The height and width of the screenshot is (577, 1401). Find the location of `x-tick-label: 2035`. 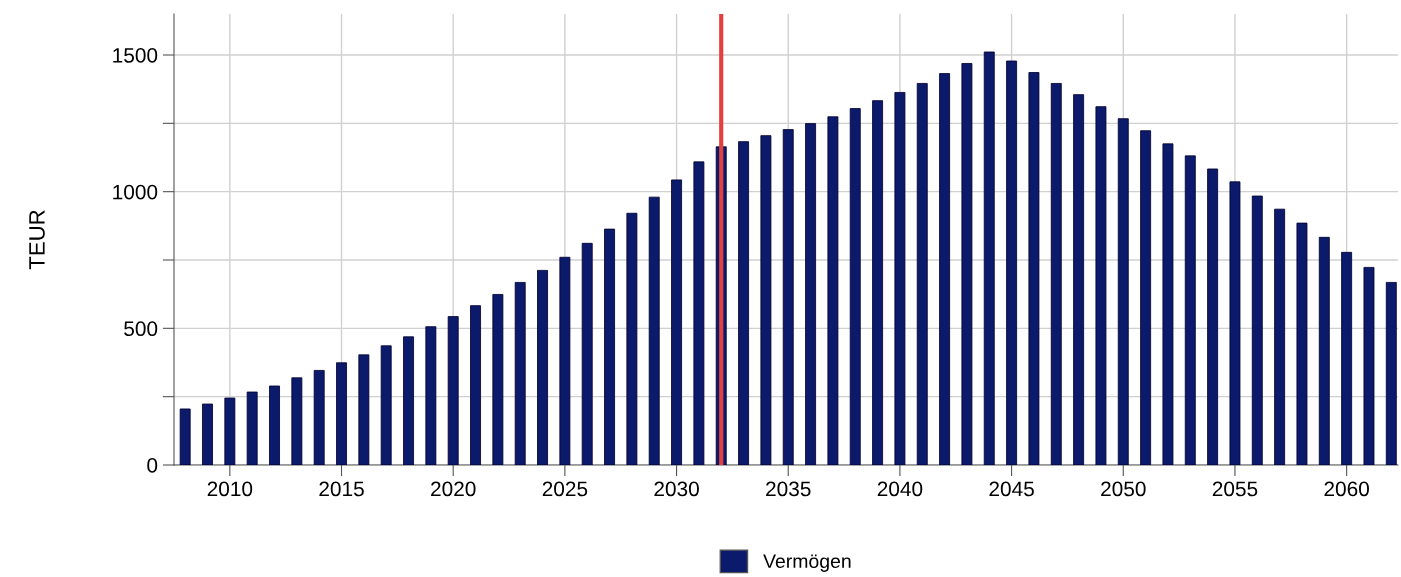

x-tick-label: 2035 is located at coordinates (788, 489).